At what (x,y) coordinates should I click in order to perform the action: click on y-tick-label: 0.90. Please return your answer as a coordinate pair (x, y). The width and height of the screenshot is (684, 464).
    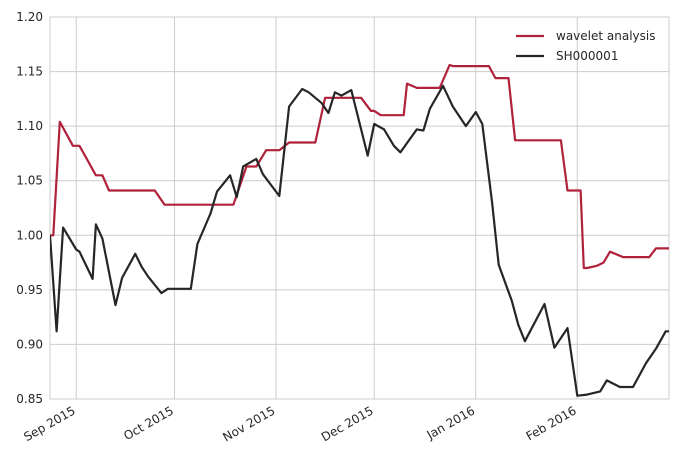
    Looking at the image, I should click on (29, 344).